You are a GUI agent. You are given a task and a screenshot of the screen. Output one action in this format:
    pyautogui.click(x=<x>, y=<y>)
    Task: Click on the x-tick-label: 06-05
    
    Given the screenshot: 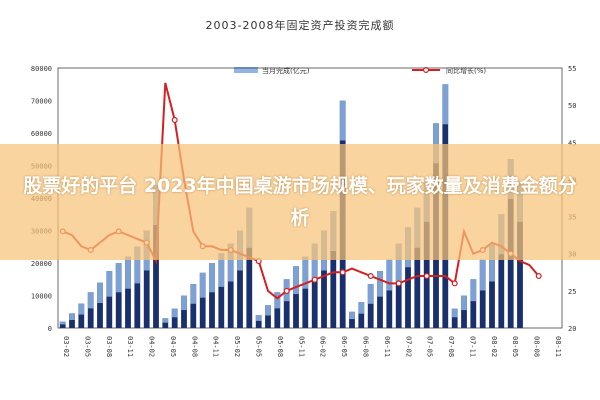 What is the action you would take?
    pyautogui.click(x=344, y=346)
    